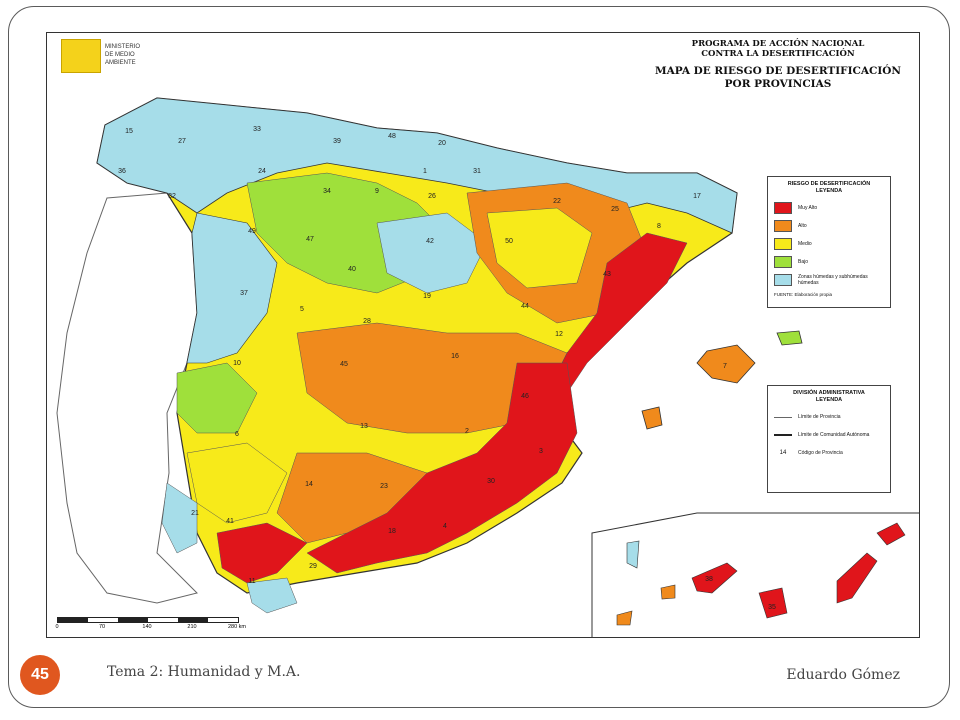 The width and height of the screenshot is (960, 720). I want to click on province-code-label: 7, so click(725, 366).